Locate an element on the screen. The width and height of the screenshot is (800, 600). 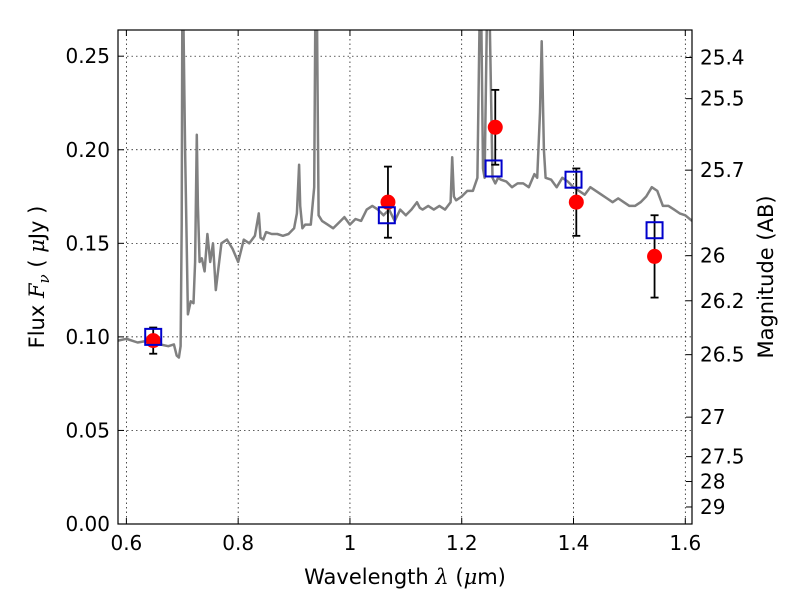
y-tick-label: 0.20 is located at coordinates (87, 150).